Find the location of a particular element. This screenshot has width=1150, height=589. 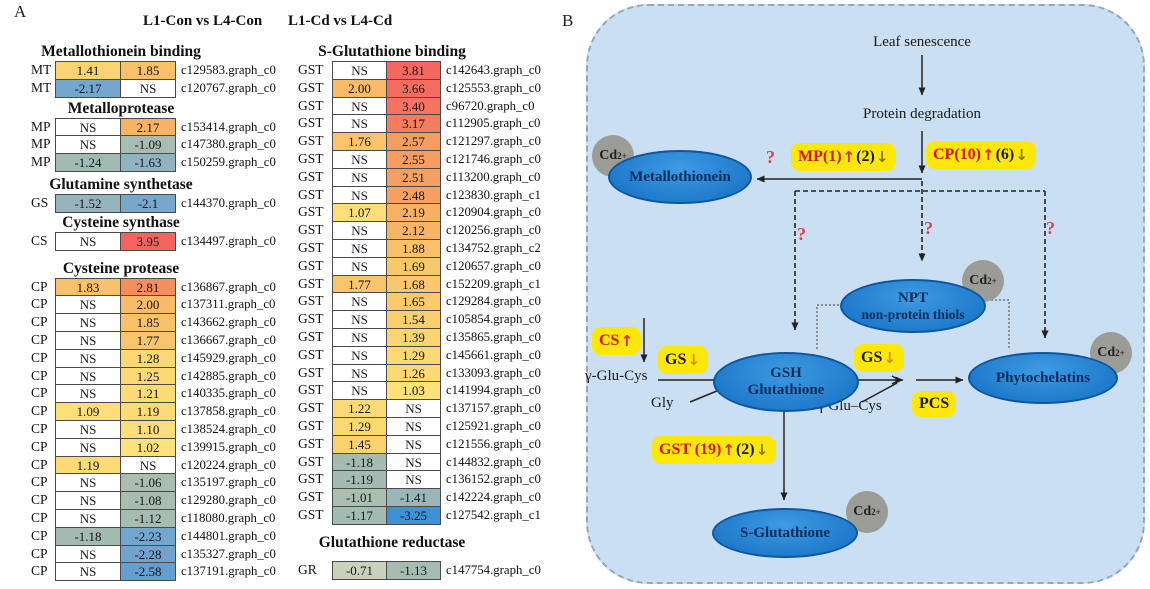

cd-ion: Cd 2+ is located at coordinates (983, 281).